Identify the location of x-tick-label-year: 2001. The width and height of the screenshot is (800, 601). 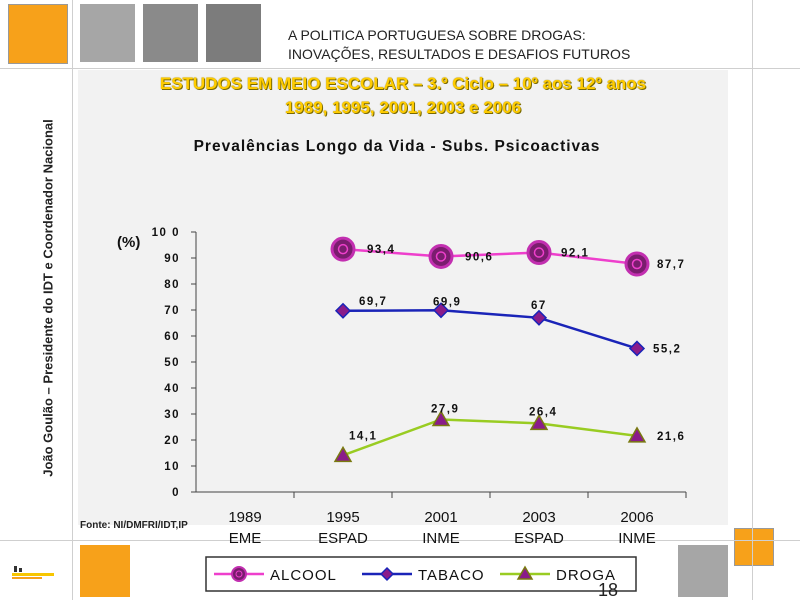
(440, 517).